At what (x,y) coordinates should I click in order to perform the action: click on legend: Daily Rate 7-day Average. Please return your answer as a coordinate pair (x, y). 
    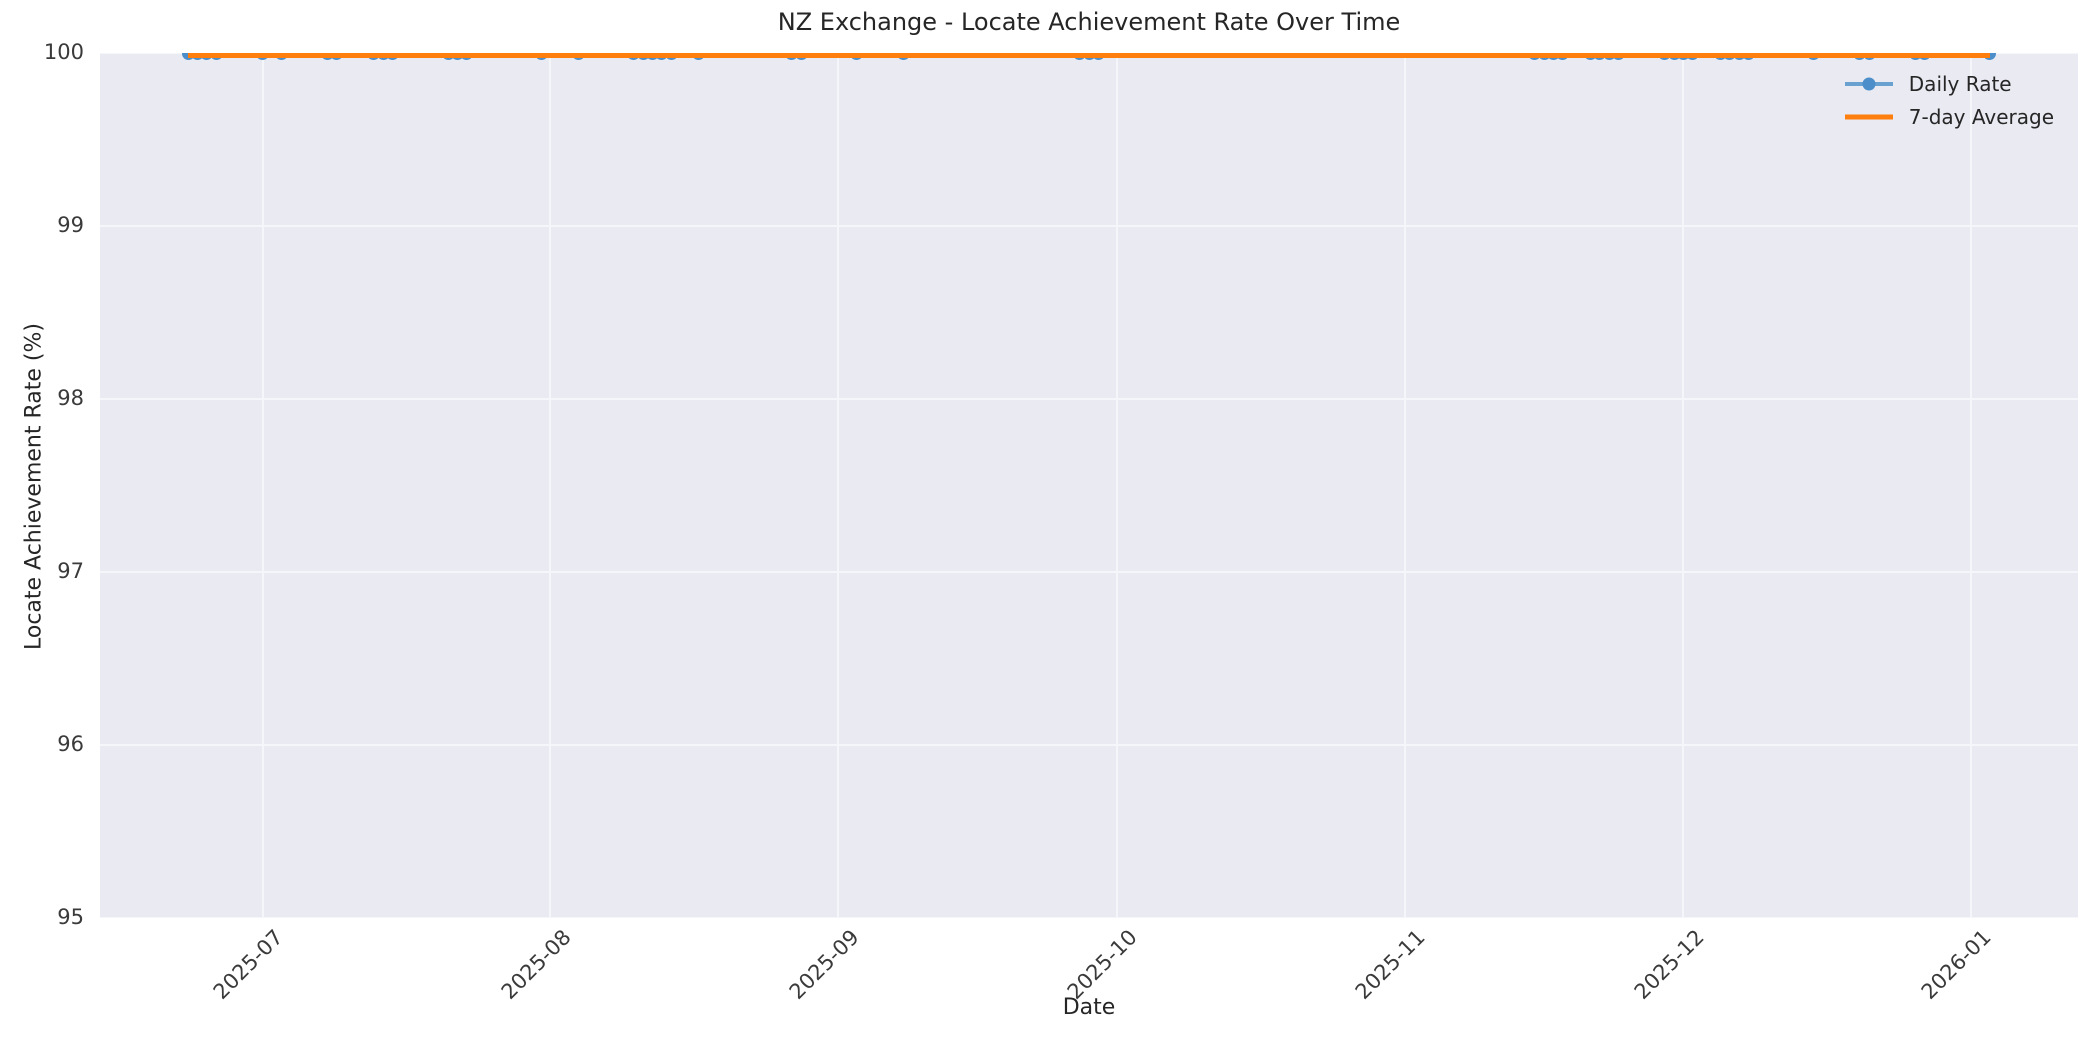
    Looking at the image, I should click on (1949, 100).